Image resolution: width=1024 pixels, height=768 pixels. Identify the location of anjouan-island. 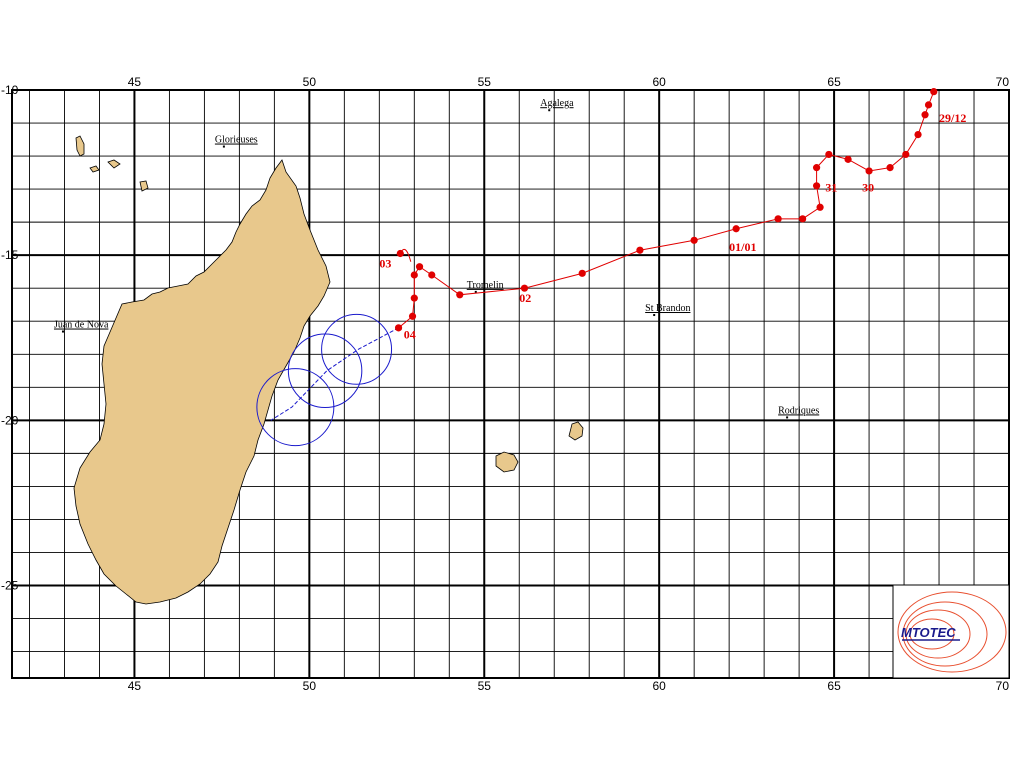
(114, 164).